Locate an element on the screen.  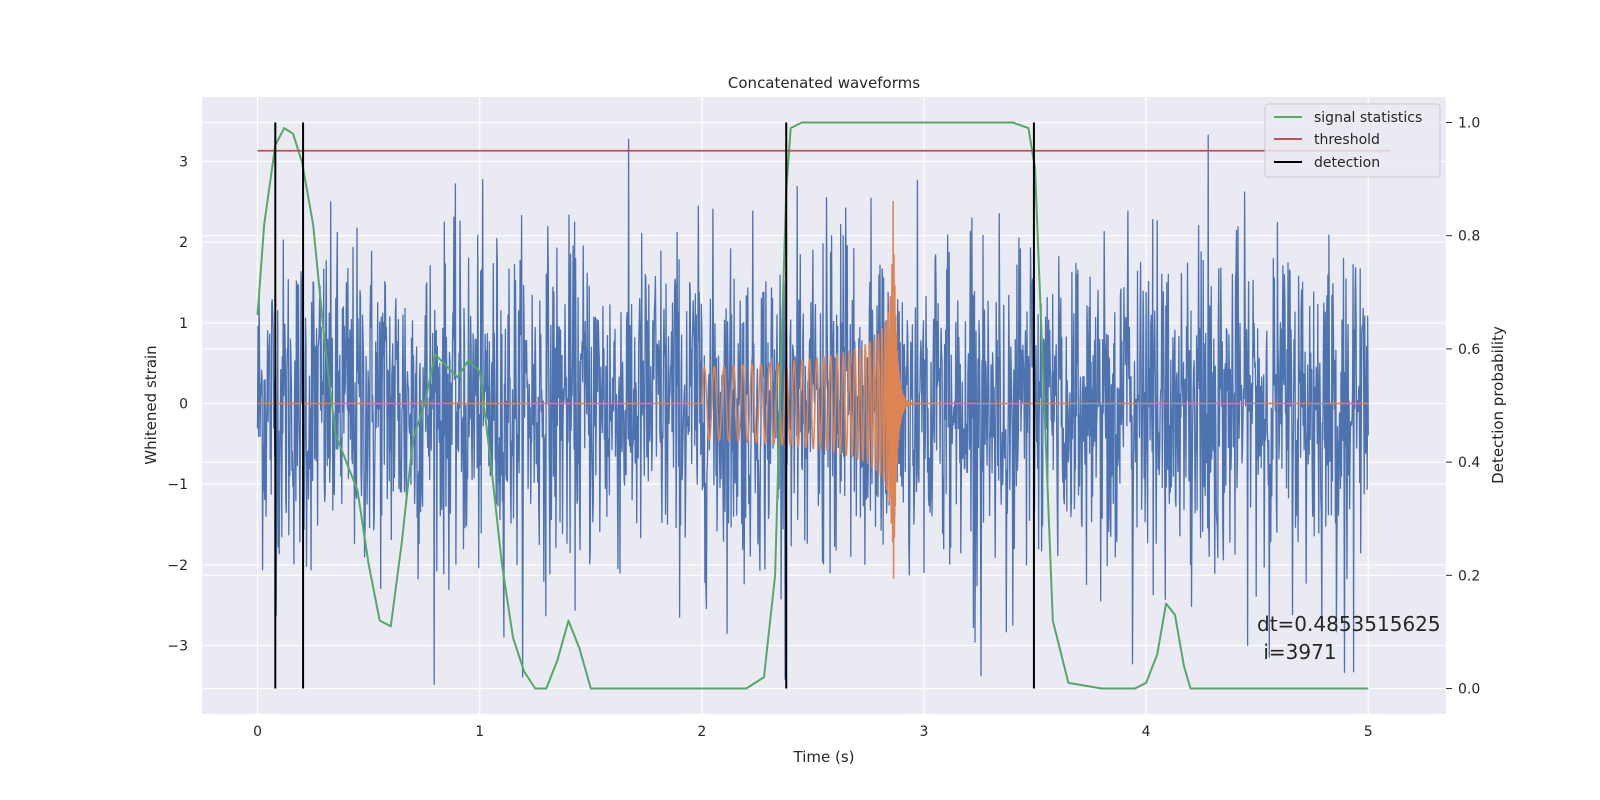
x-tick-label: 0 is located at coordinates (257, 732).